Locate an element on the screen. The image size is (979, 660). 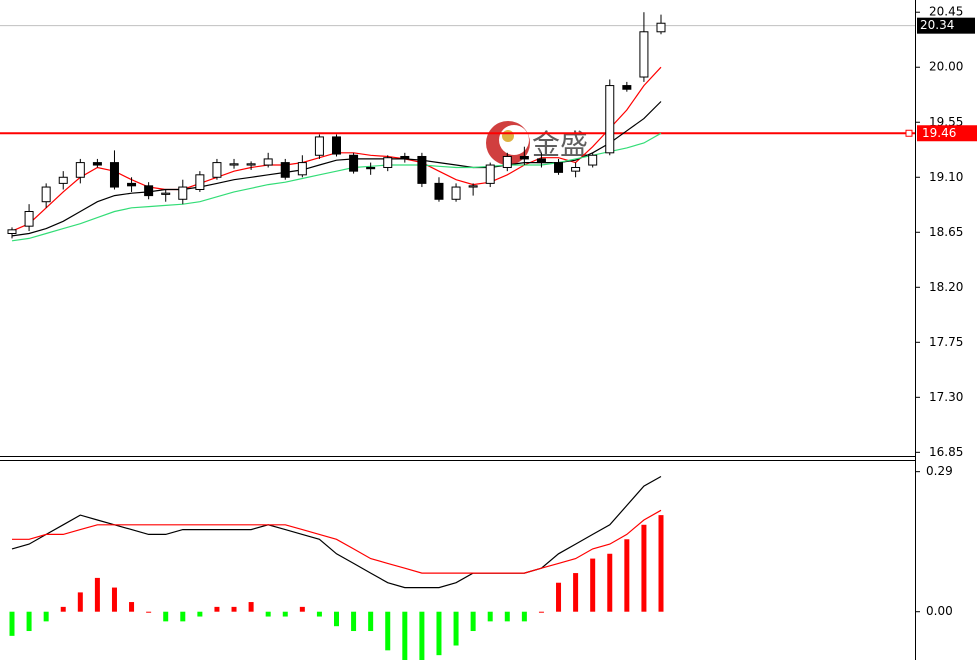
y-tick-label: 19.10 is located at coordinates (946, 177).